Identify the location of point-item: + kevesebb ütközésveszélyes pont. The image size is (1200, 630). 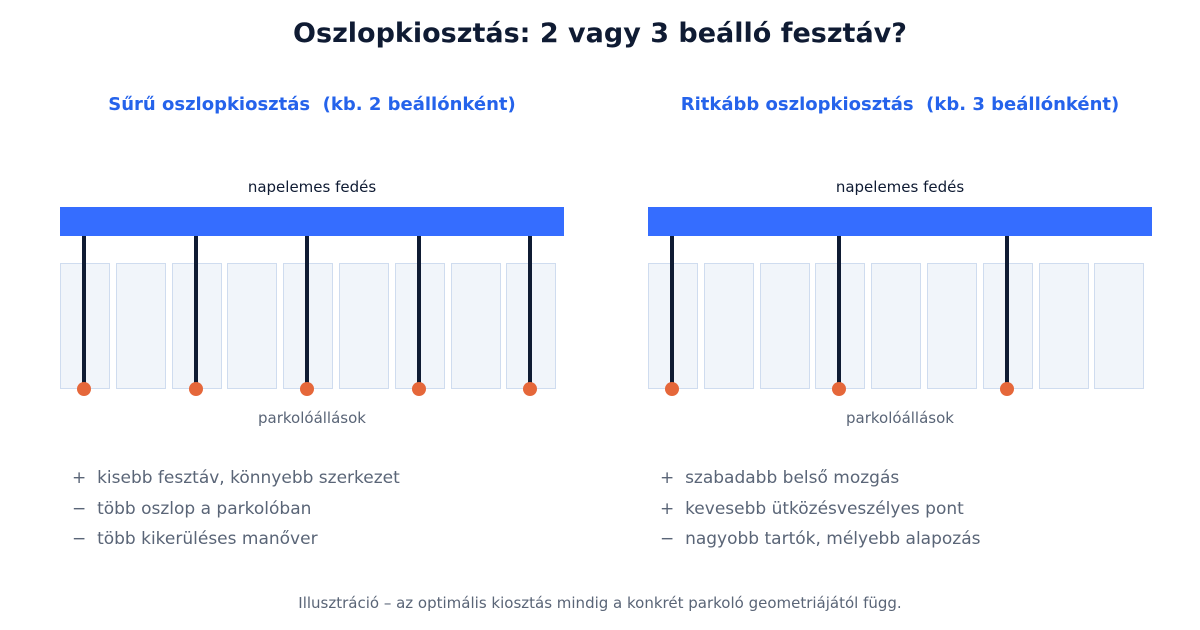
(812, 509).